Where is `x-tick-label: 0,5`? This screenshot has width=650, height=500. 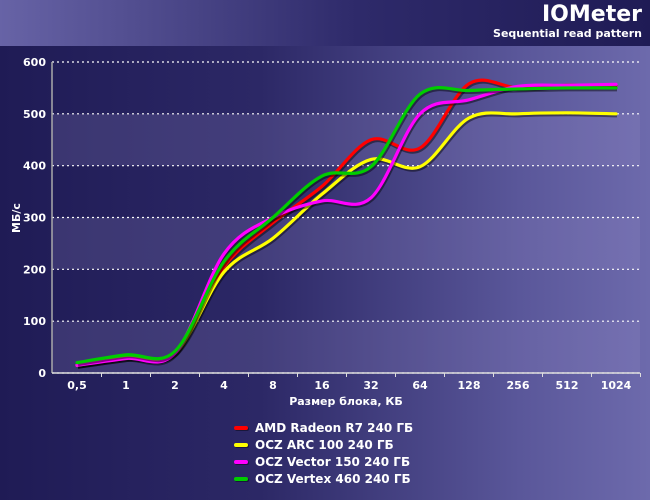 x-tick-label: 0,5 is located at coordinates (77, 385).